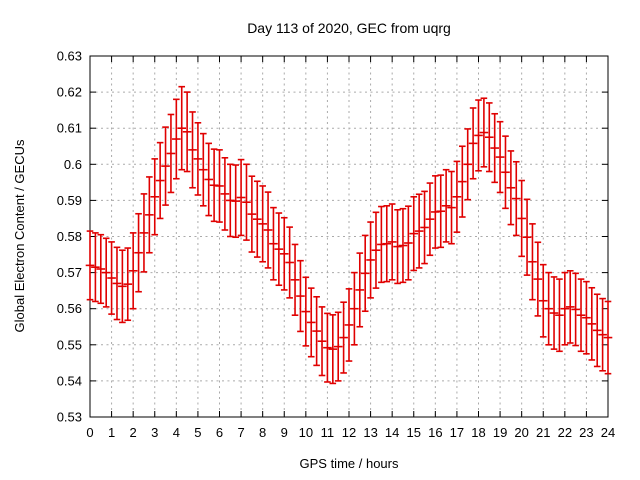 This screenshot has width=640, height=480. Describe the element at coordinates (457, 432) in the screenshot. I see `x-tick-label: 17` at that location.